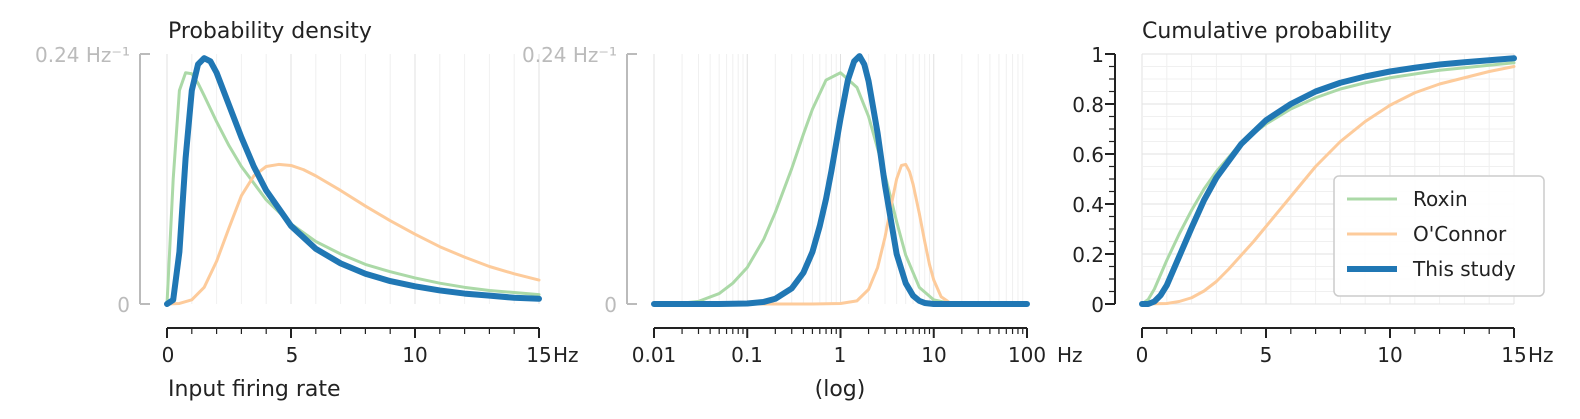 This screenshot has height=419, width=1580. What do you see at coordinates (654, 355) in the screenshot?
I see `panel2-x-label-001: 0.01` at bounding box center [654, 355].